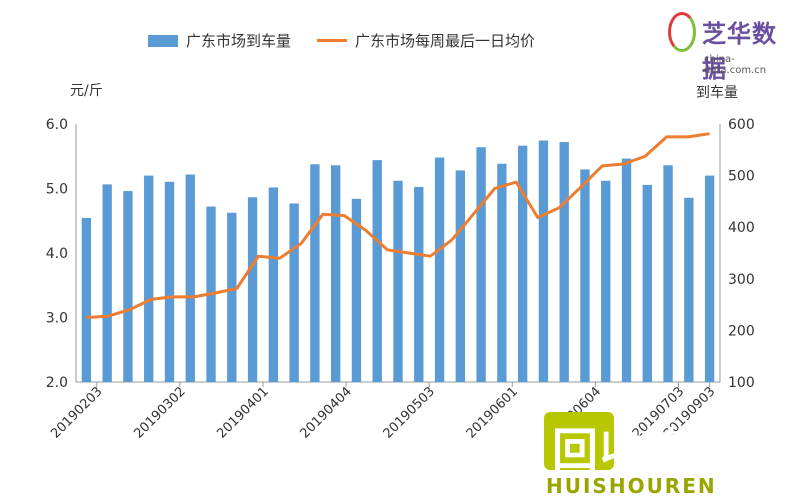  What do you see at coordinates (57, 125) in the screenshot?
I see `left-tick-label: 6.0` at bounding box center [57, 125].